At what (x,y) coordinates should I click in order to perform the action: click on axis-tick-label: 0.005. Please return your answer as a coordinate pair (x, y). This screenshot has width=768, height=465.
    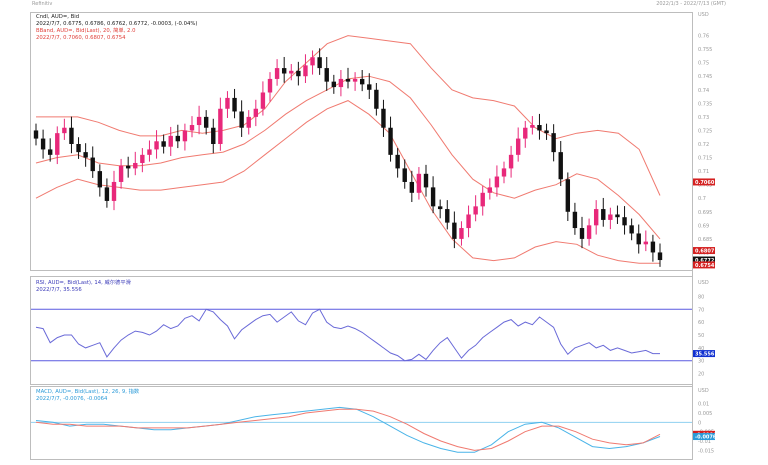
    Looking at the image, I should click on (705, 414).